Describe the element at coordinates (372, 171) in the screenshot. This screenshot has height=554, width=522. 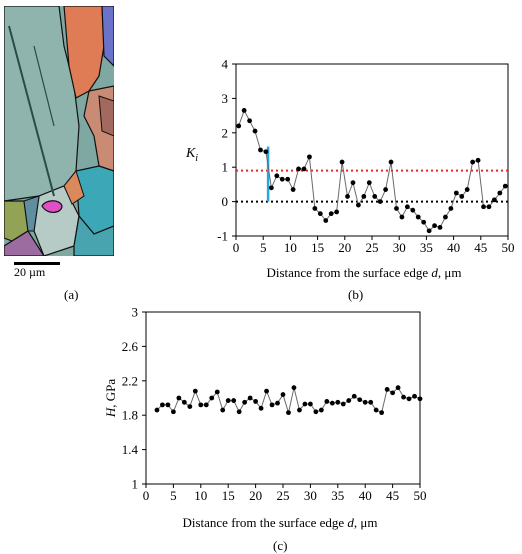
I see `chart-b-marks` at that location.